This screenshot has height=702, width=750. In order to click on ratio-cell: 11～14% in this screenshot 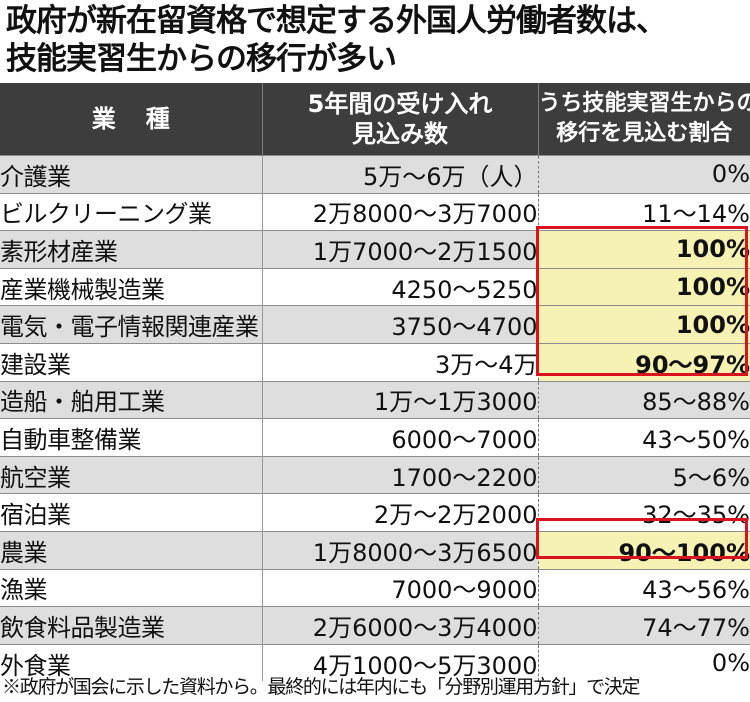, I will do `click(643, 211)`.